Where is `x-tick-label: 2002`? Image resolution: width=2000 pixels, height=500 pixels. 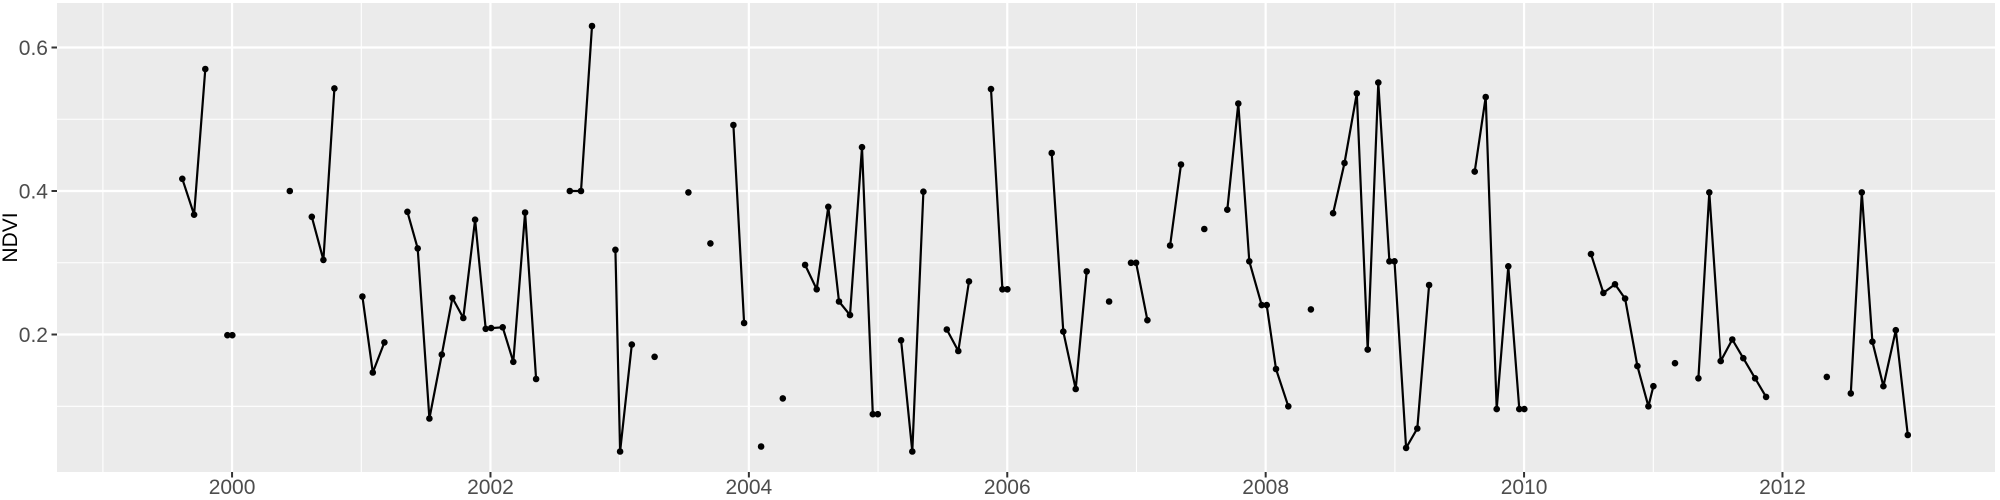 x-tick-label: 2002 is located at coordinates (490, 487).